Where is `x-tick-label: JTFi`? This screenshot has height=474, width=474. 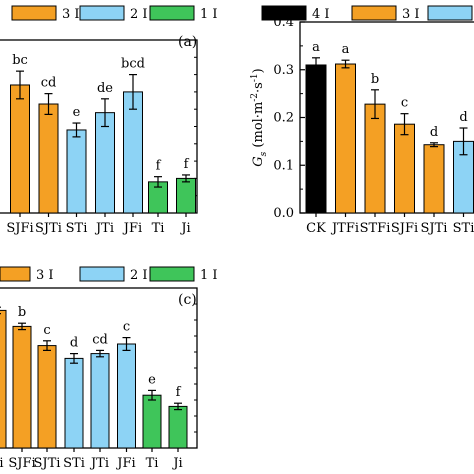 x-tick-label: JTFi is located at coordinates (344, 228).